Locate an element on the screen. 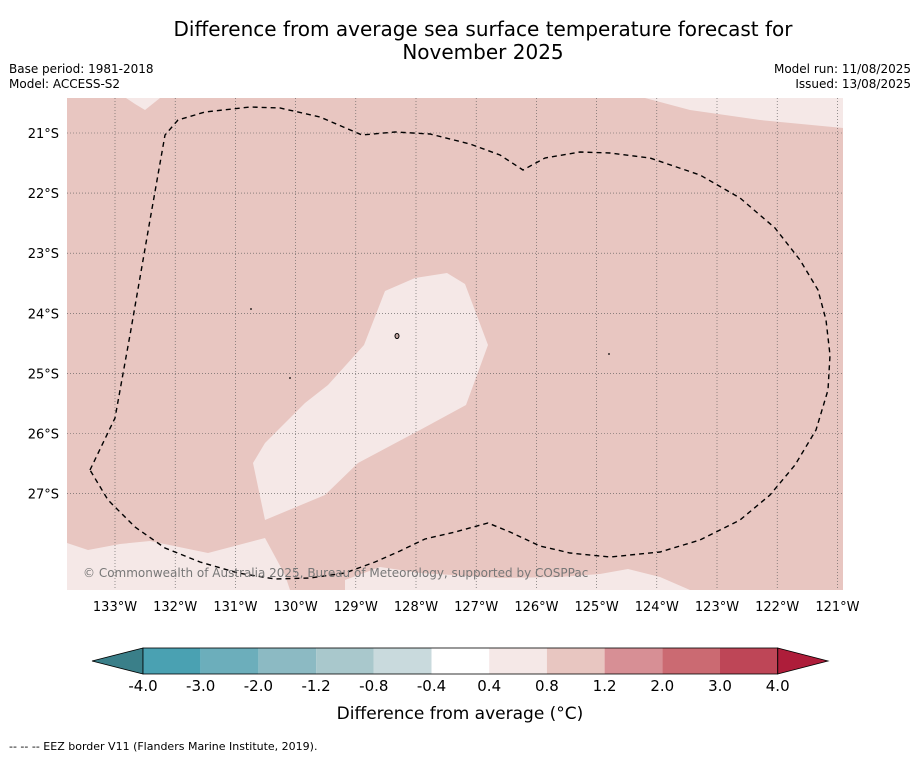 The height and width of the screenshot is (758, 919). base-period: Base period: 1981-2018 is located at coordinates (81, 69).